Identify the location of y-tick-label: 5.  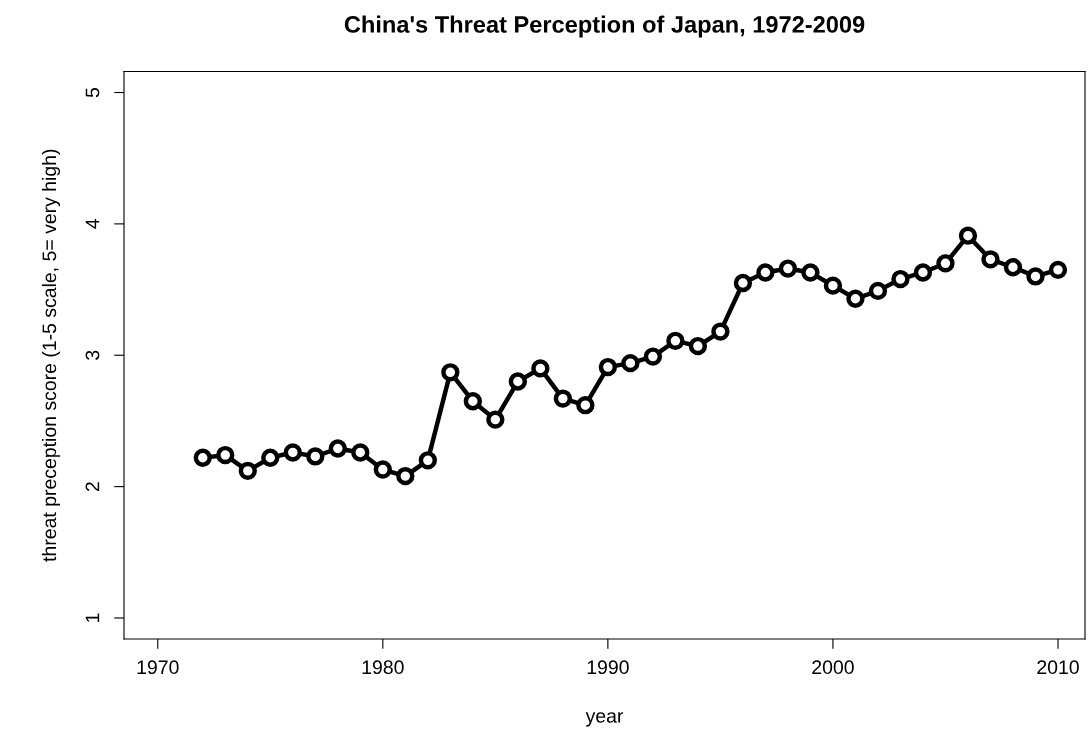
(92, 92).